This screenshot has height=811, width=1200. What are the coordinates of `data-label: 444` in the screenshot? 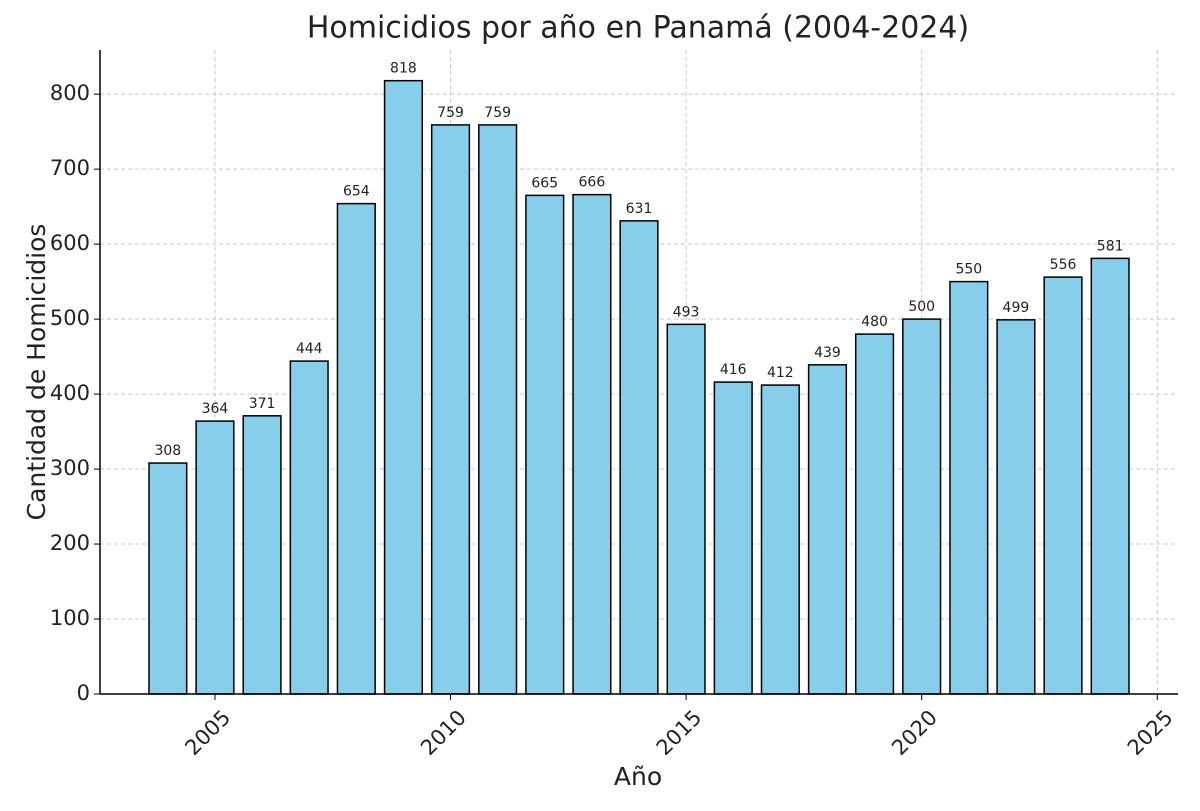 It's located at (309, 349).